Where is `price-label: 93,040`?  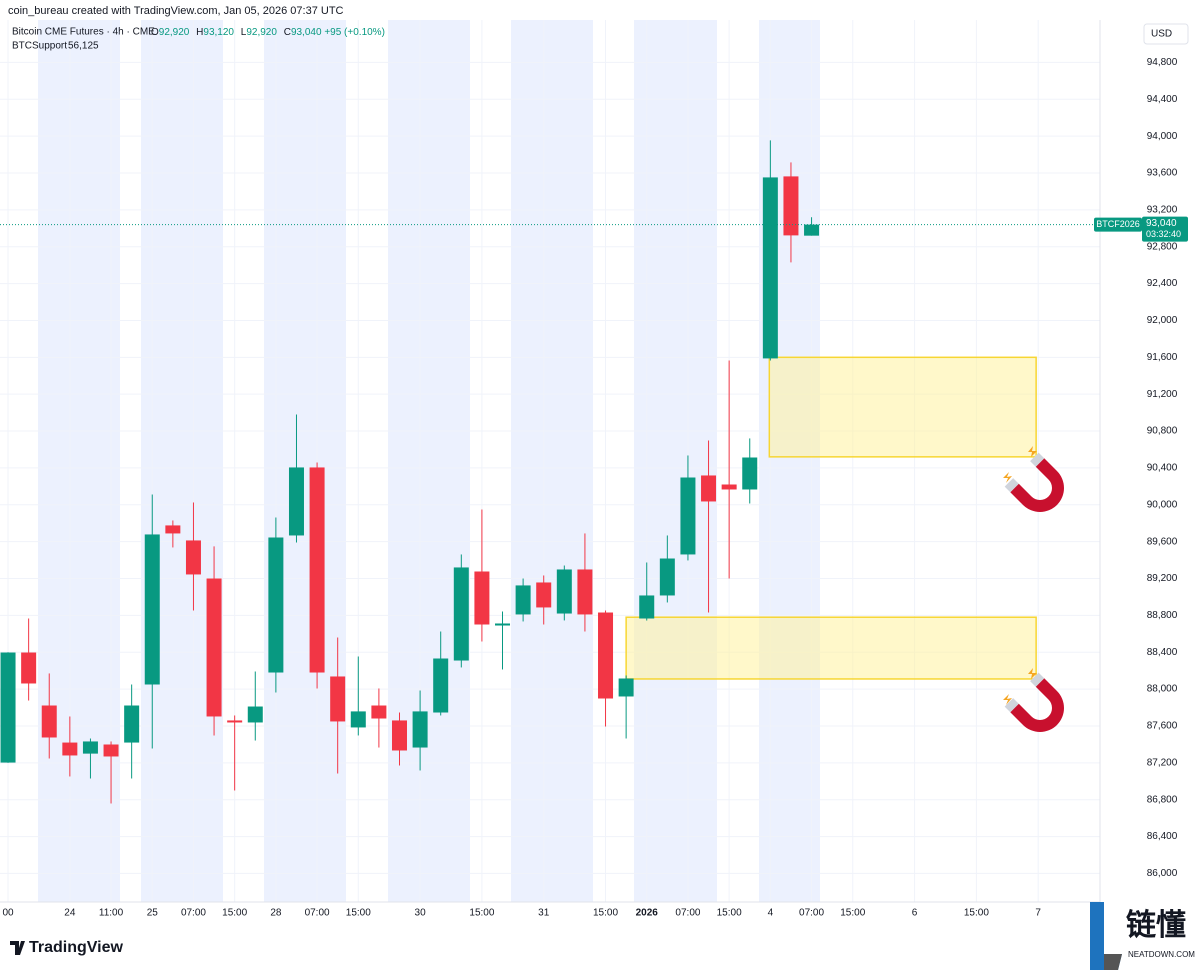 price-label: 93,040 is located at coordinates (1161, 223).